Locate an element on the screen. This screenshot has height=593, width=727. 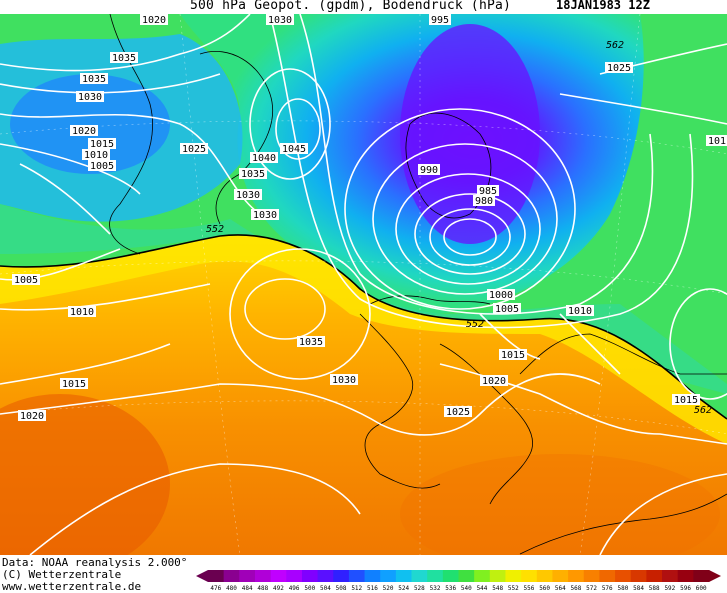
deep-low-core is located at coordinates (470, 134).